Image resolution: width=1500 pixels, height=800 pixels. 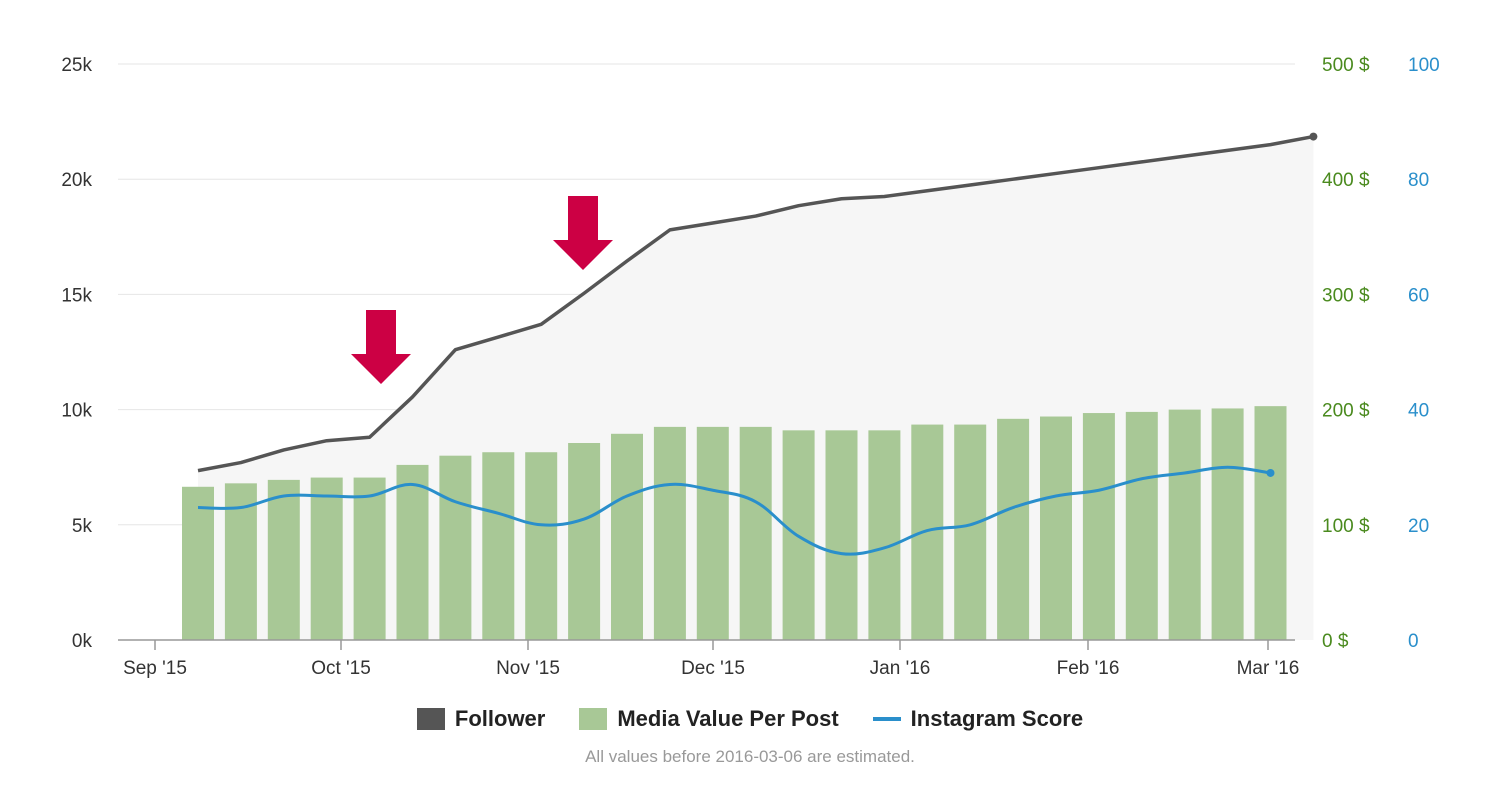 I want to click on media-value-axis-tick-label: 500 $, so click(x=1346, y=65).